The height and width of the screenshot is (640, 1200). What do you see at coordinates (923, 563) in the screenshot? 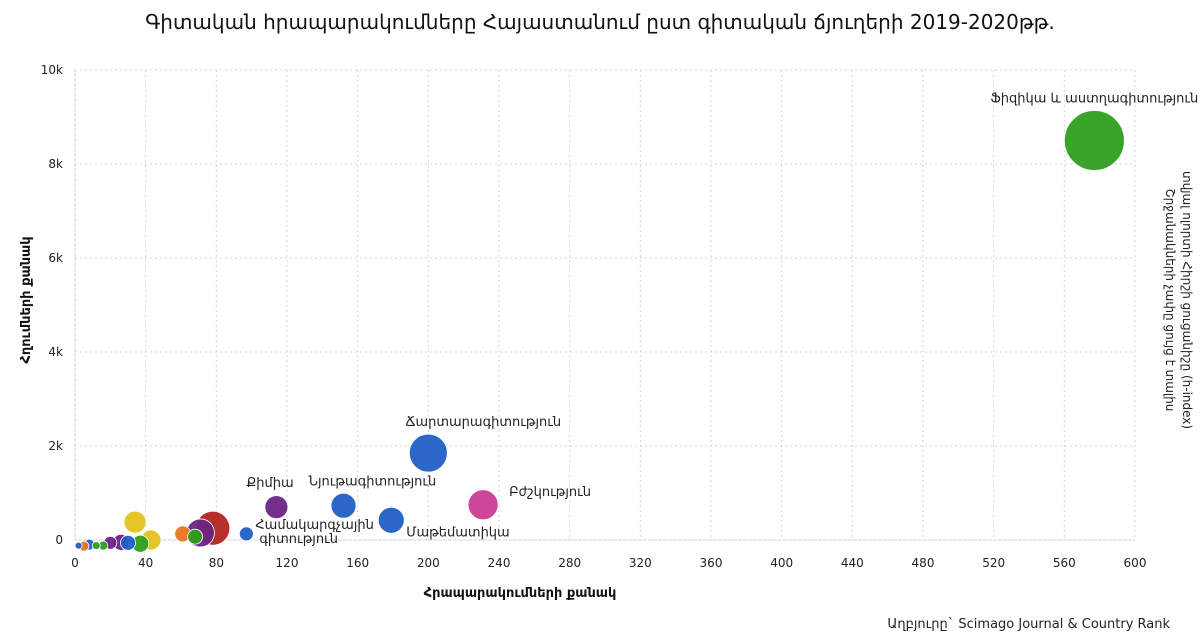
I see `x-tick-label: 480` at bounding box center [923, 563].